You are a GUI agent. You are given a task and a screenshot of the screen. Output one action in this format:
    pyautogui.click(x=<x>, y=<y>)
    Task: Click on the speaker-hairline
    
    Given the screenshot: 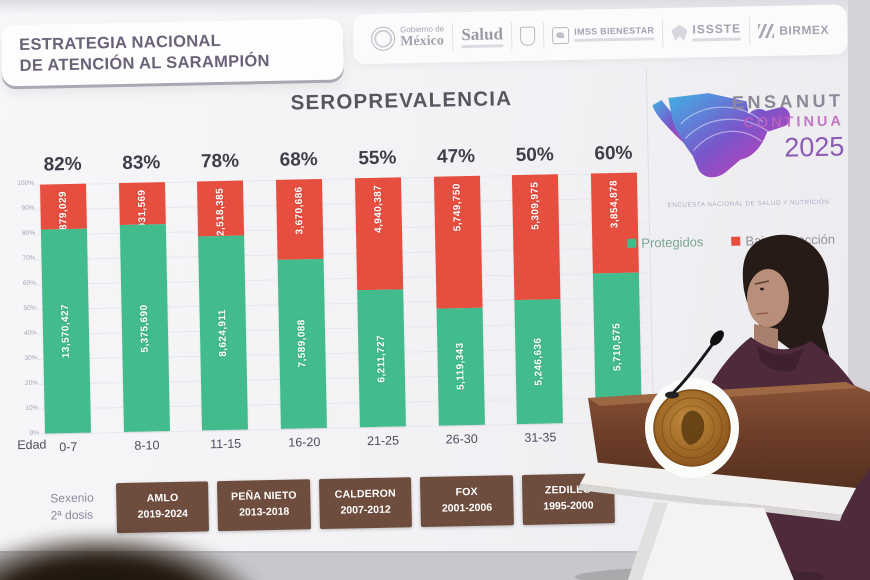 What is the action you would take?
    pyautogui.click(x=770, y=260)
    